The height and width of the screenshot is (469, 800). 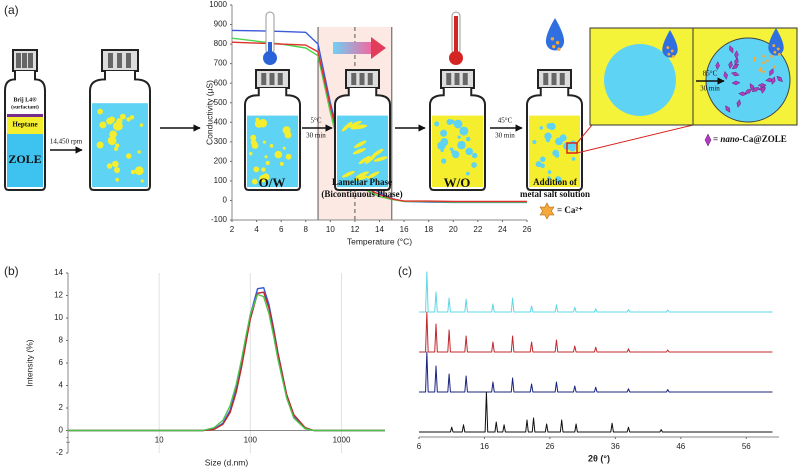 I want to click on step-label: 30 min, so click(x=710, y=89).